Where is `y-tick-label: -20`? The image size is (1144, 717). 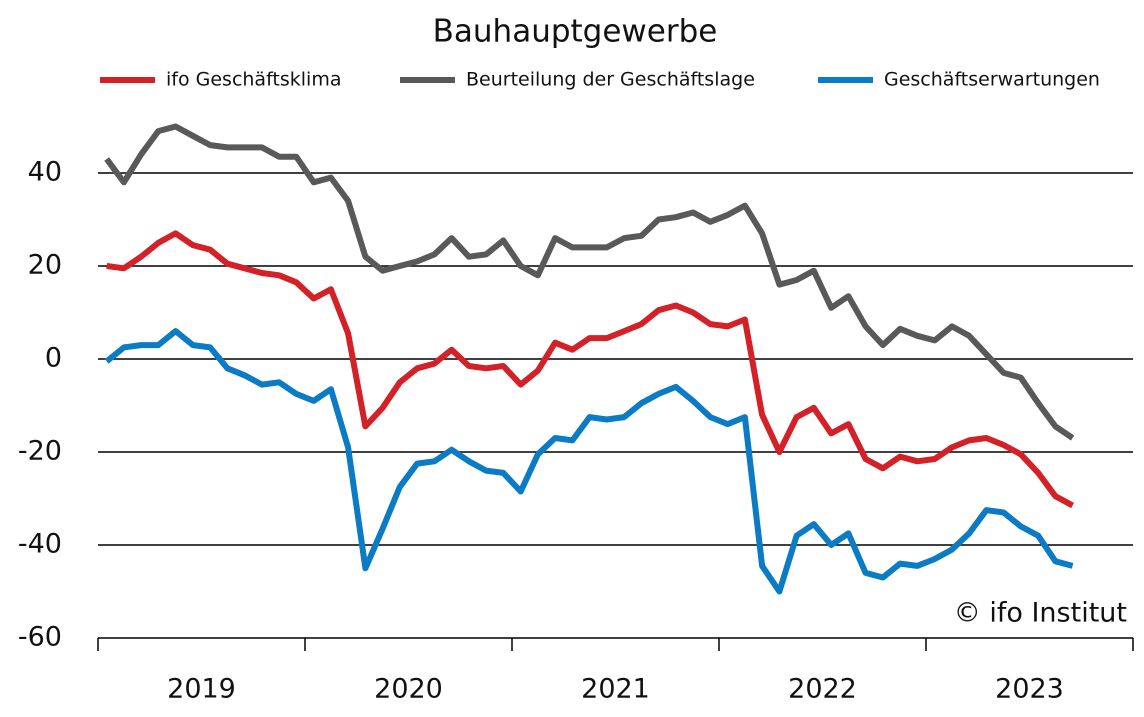
y-tick-label: -20 is located at coordinates (40, 451).